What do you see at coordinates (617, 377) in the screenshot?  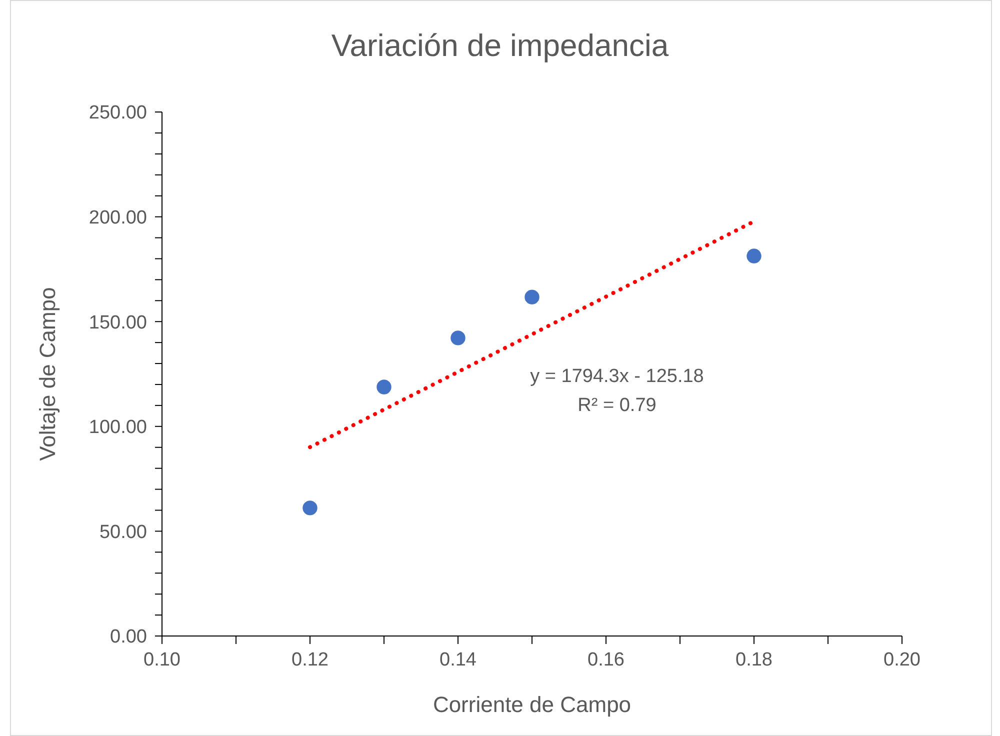 I see `annotation: y = 1794.3x - 125.18` at bounding box center [617, 377].